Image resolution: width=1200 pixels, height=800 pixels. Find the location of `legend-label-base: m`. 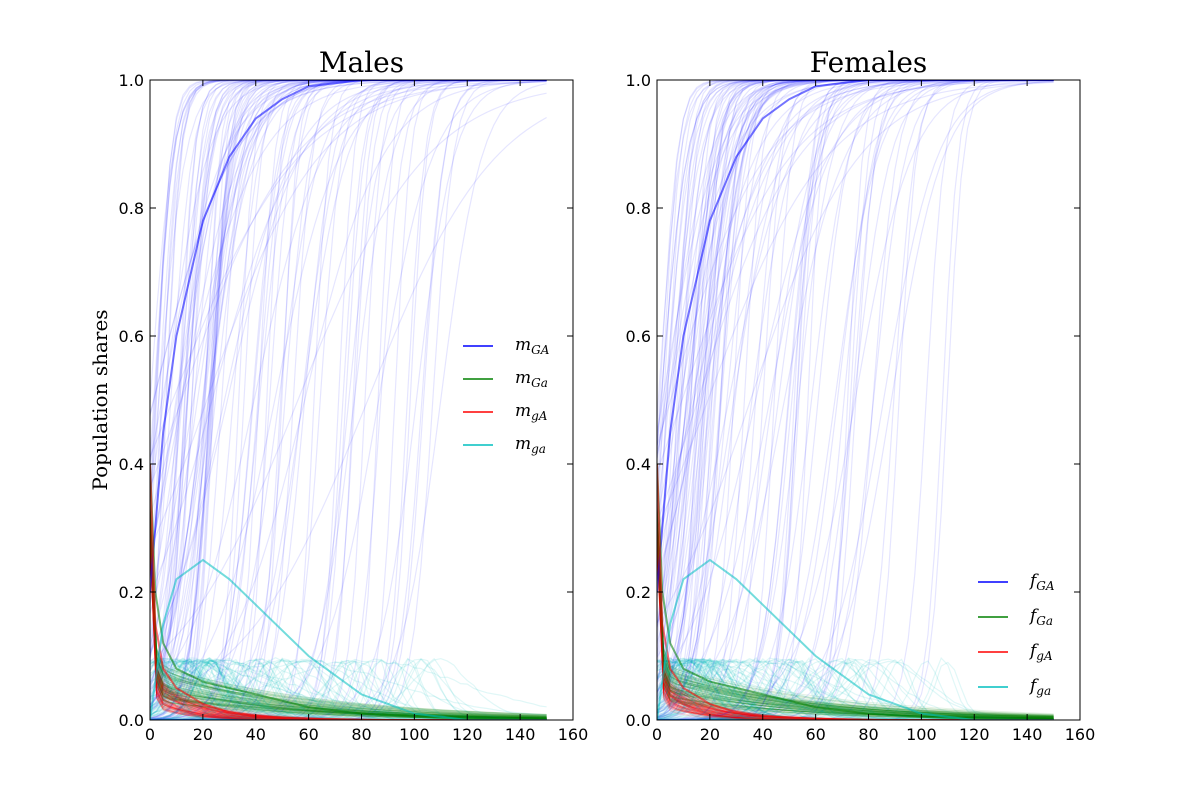

legend-label-base: m is located at coordinates (523, 345).